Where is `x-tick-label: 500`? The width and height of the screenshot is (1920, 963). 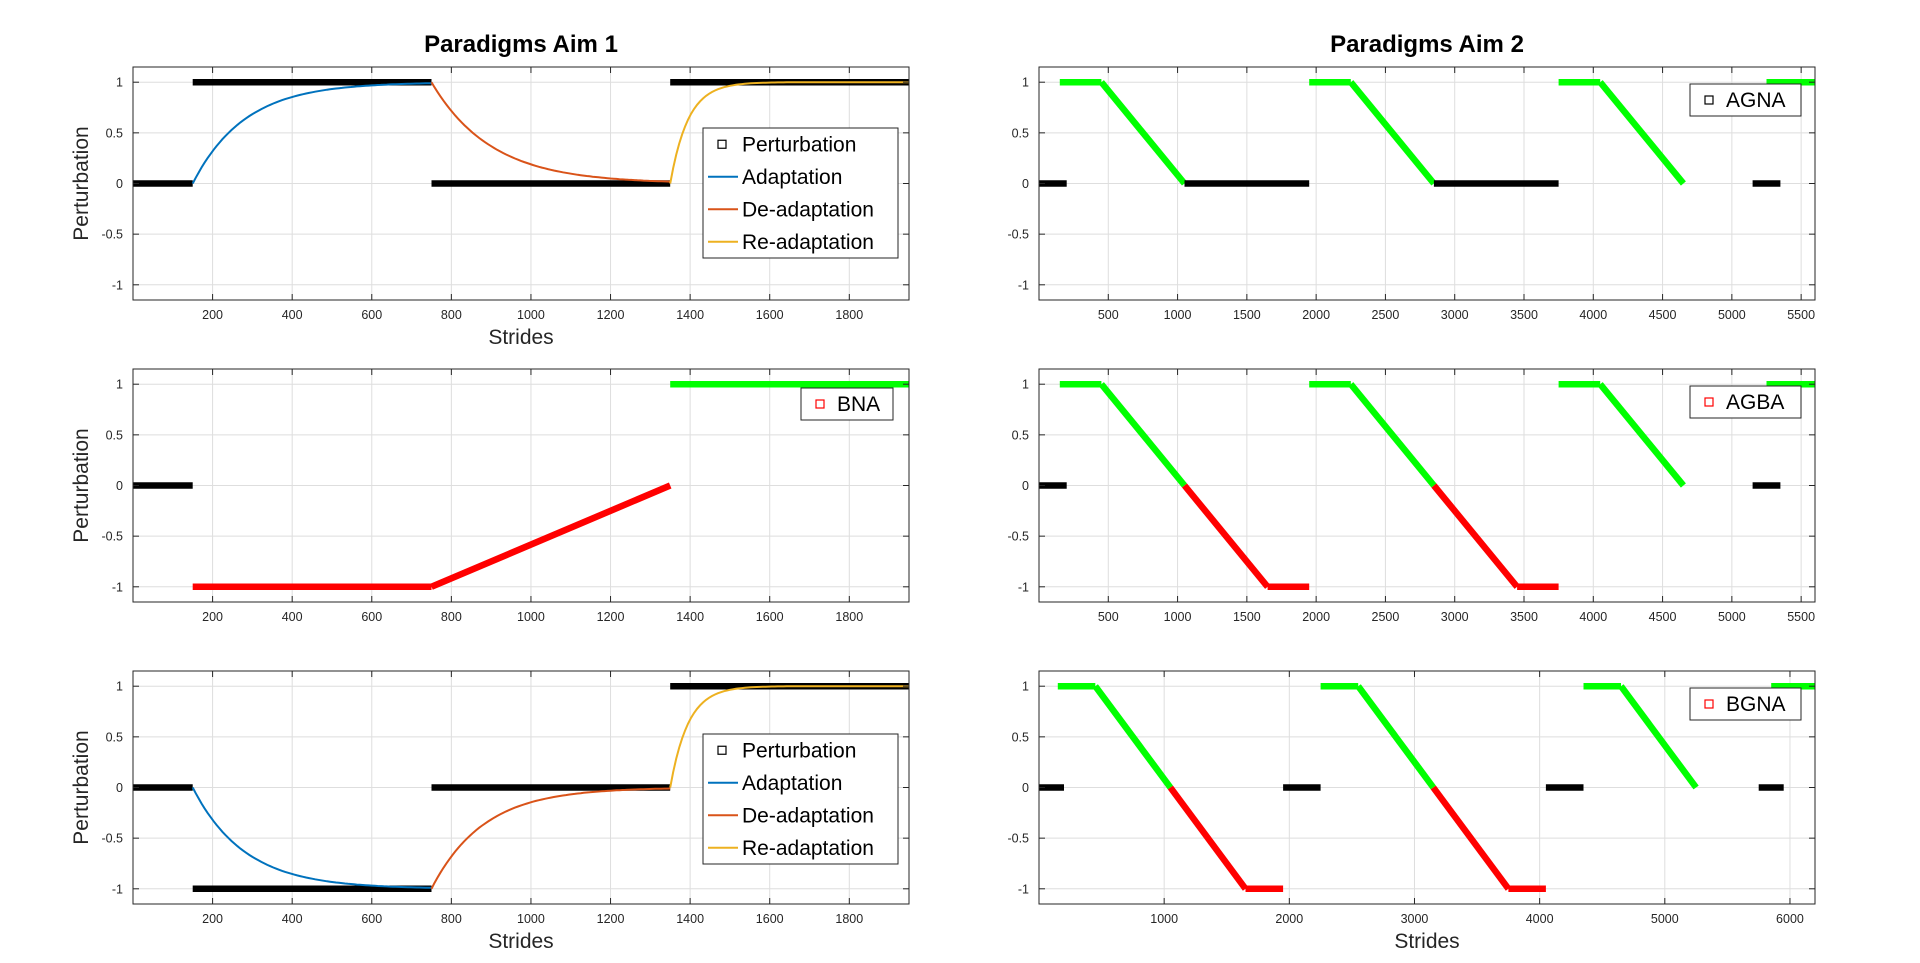 x-tick-label: 500 is located at coordinates (1108, 315).